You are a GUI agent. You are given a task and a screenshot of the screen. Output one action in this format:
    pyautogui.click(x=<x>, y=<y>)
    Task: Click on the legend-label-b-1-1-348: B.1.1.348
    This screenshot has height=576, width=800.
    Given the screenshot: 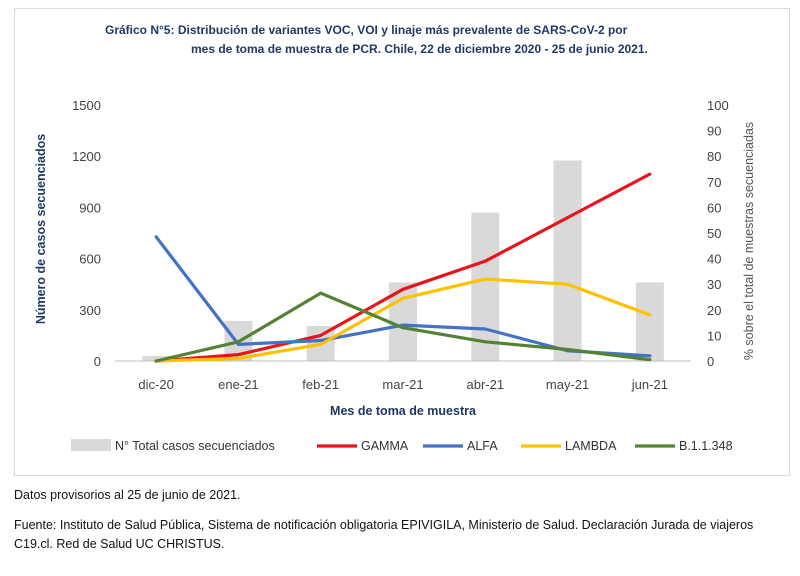 What is the action you would take?
    pyautogui.click(x=706, y=446)
    